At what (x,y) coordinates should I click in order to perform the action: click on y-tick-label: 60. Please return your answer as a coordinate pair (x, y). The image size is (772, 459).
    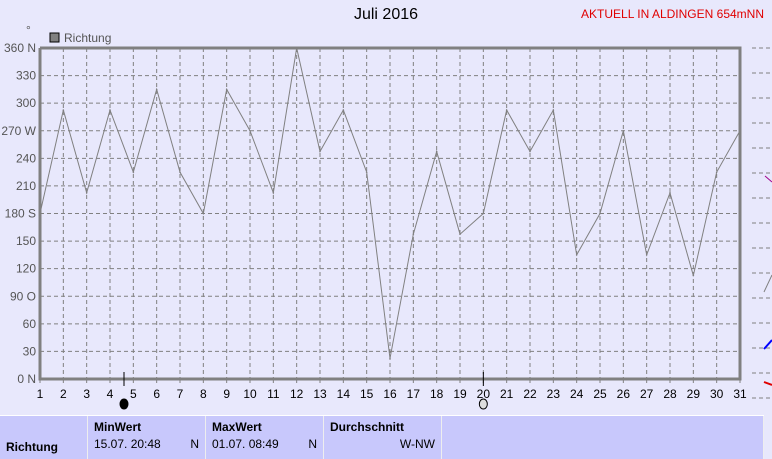
    Looking at the image, I should click on (30, 324).